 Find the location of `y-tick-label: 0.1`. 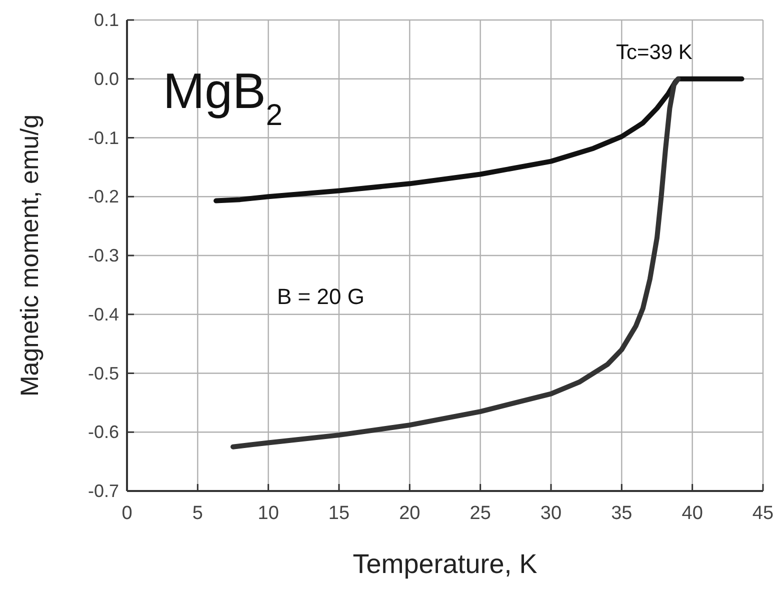

y-tick-label: 0.1 is located at coordinates (106, 20).